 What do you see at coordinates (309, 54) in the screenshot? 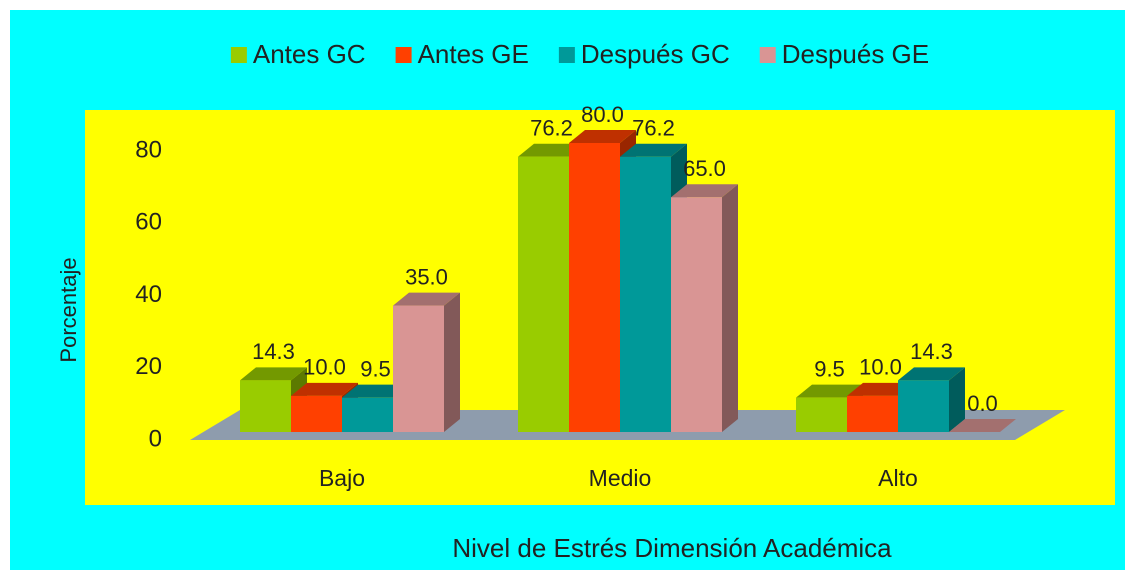
I see `legend-label: Antes GC` at bounding box center [309, 54].